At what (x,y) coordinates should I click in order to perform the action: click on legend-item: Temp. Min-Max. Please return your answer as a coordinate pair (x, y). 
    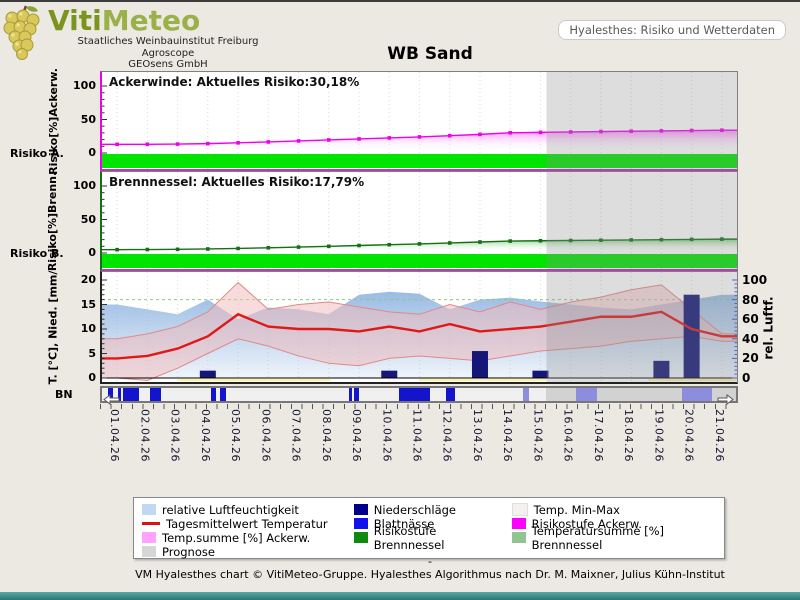
    Looking at the image, I should click on (613, 509).